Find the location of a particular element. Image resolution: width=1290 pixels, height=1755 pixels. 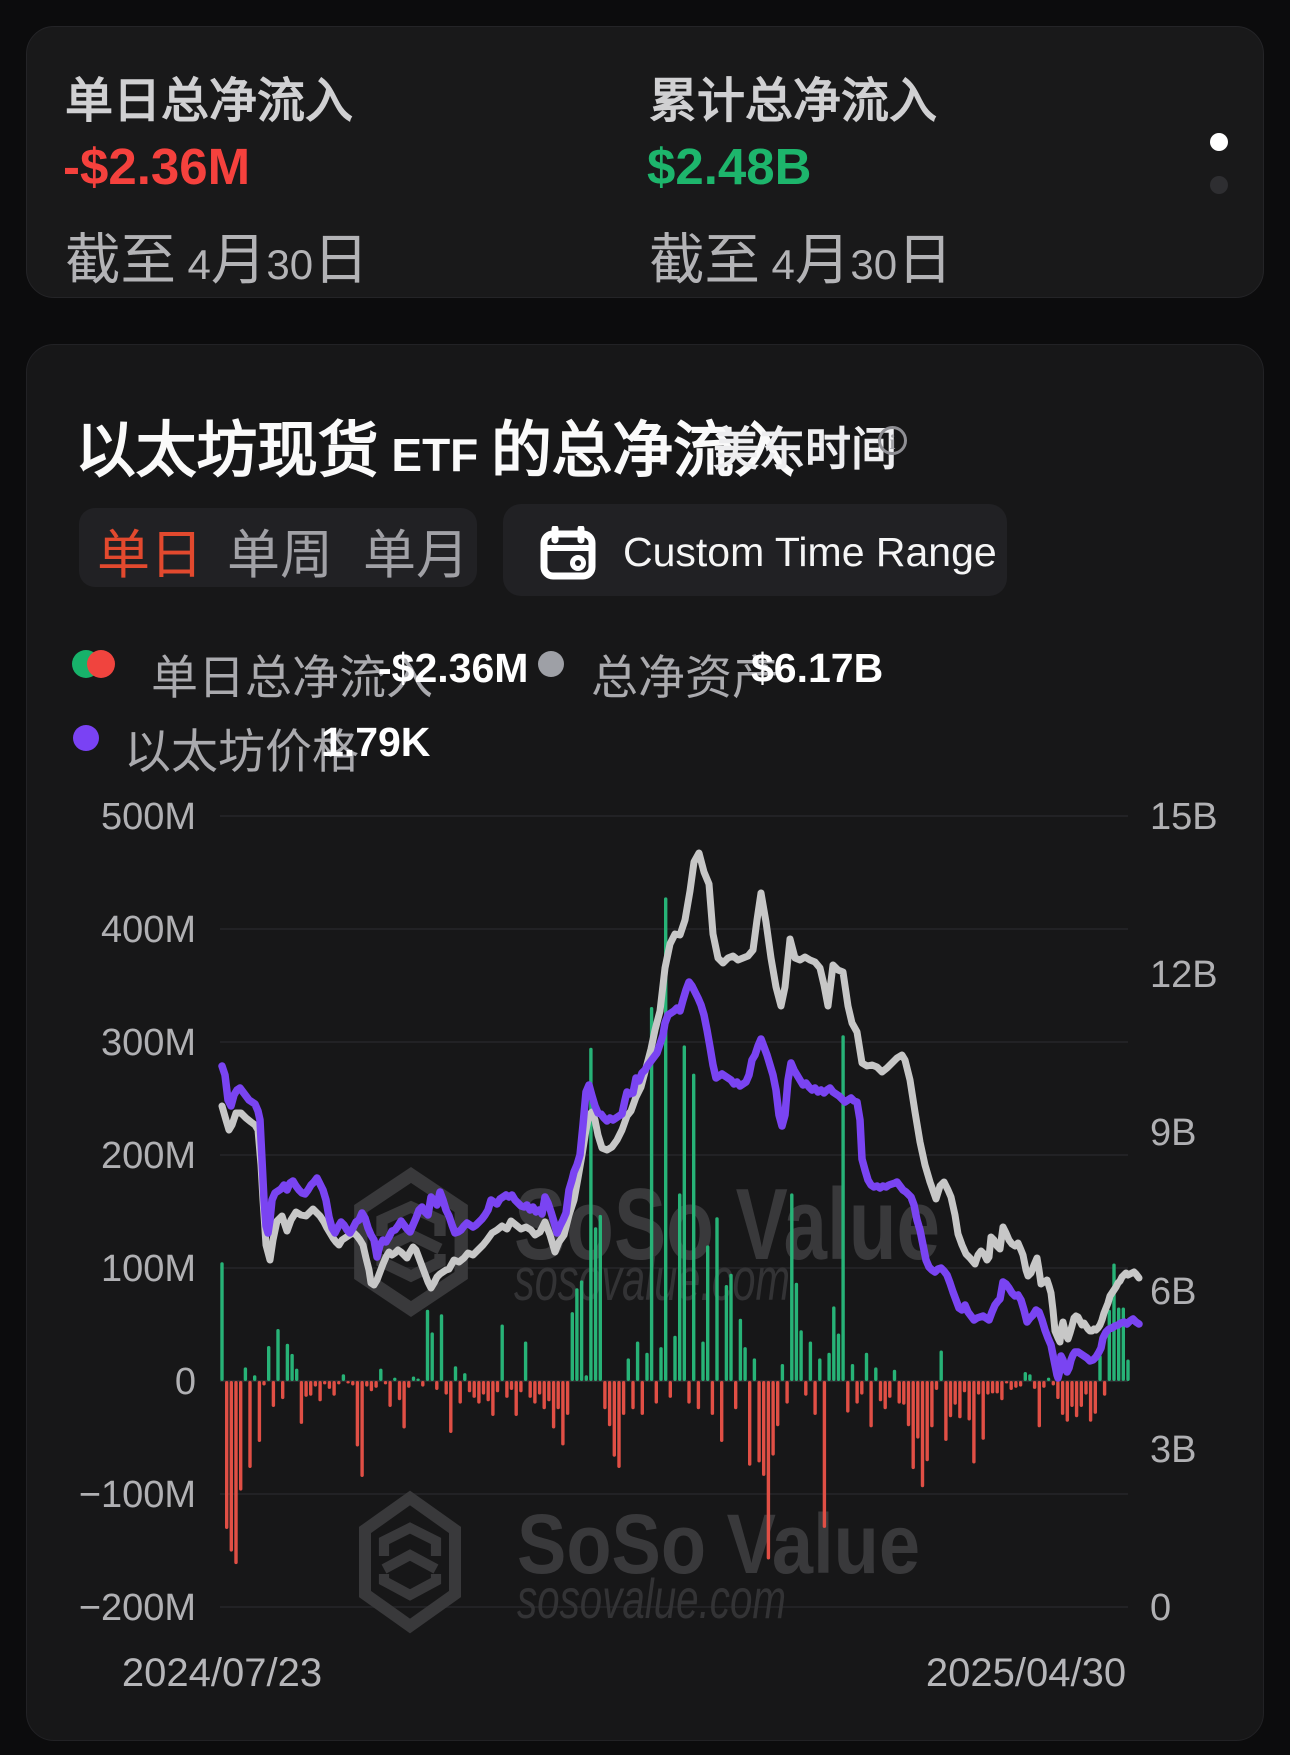

svg-text: 6B is located at coordinates (1173, 1292).